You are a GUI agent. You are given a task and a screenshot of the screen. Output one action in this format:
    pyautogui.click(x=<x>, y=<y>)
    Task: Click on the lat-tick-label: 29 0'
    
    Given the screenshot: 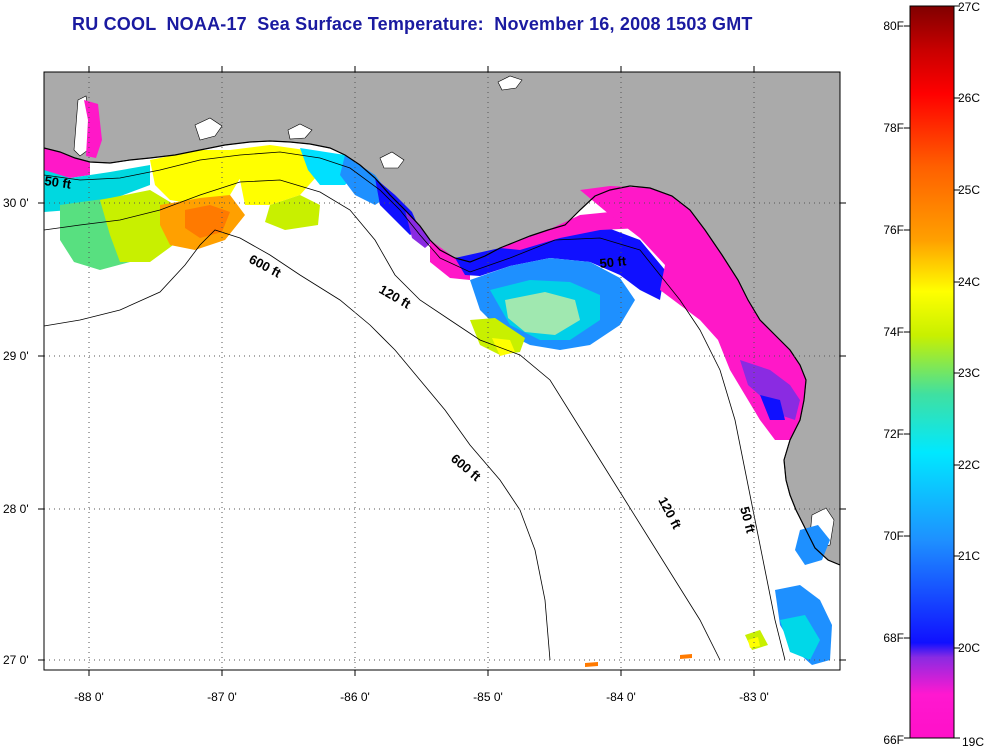 What is the action you would take?
    pyautogui.click(x=16, y=356)
    